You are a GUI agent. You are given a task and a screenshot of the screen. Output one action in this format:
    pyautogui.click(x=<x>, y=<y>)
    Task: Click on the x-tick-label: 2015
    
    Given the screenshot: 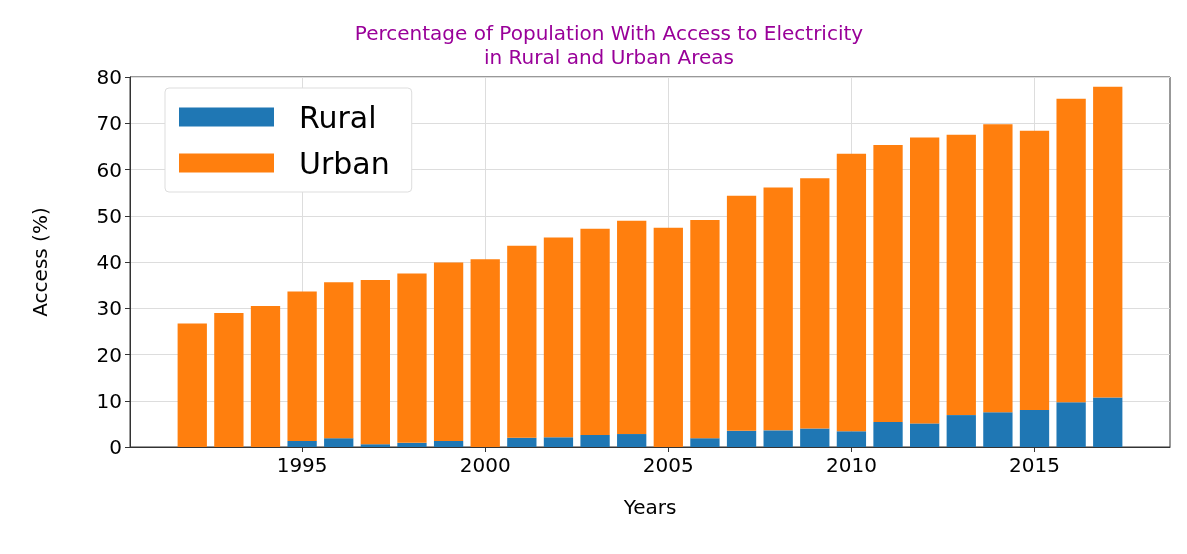 What is the action you would take?
    pyautogui.click(x=1034, y=465)
    